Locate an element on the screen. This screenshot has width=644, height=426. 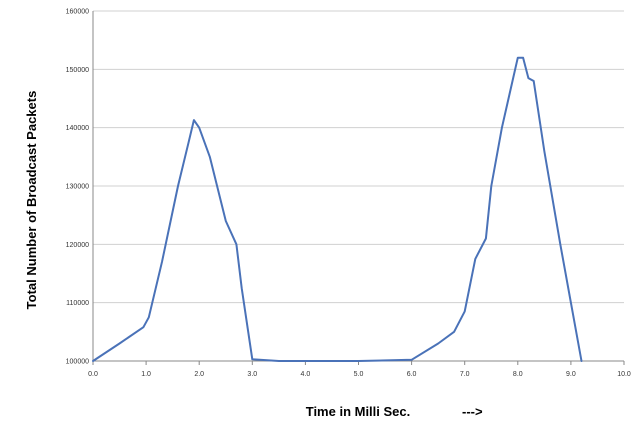
x-tick-labels: 0.0 1.0 2.0 3.0 4.0 5.0 6.0 7.0 8.0 9.0 10.0 is located at coordinates (359, 374).